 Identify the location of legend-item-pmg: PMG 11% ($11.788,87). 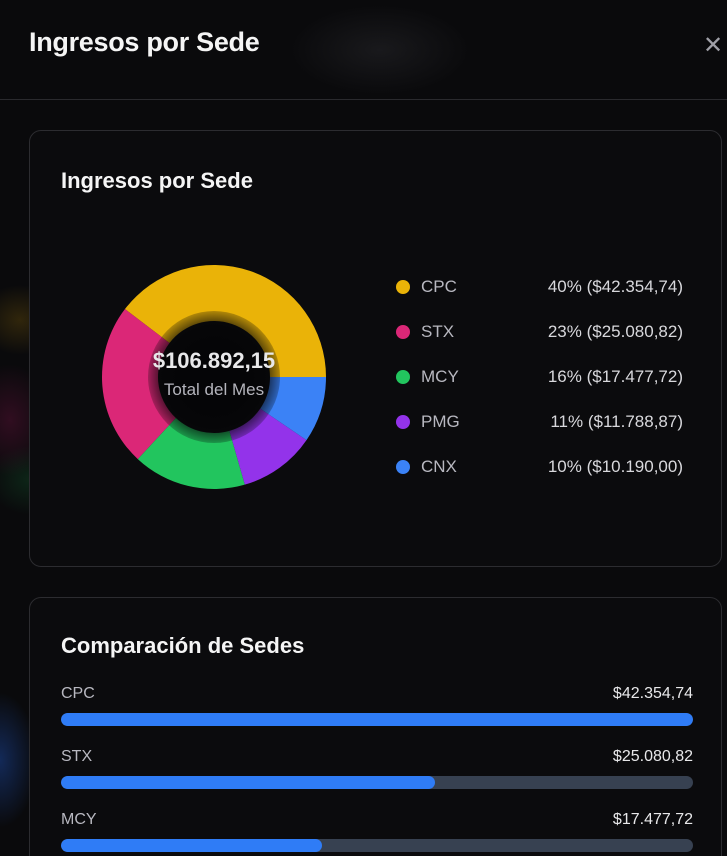
(541, 433).